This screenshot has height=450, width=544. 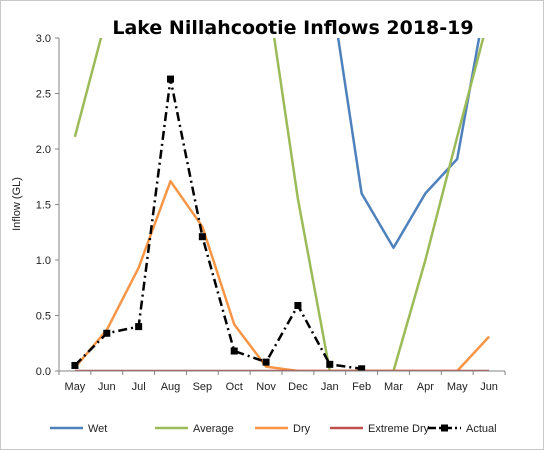 I want to click on y-tick-label: 0.5, so click(x=43, y=317).